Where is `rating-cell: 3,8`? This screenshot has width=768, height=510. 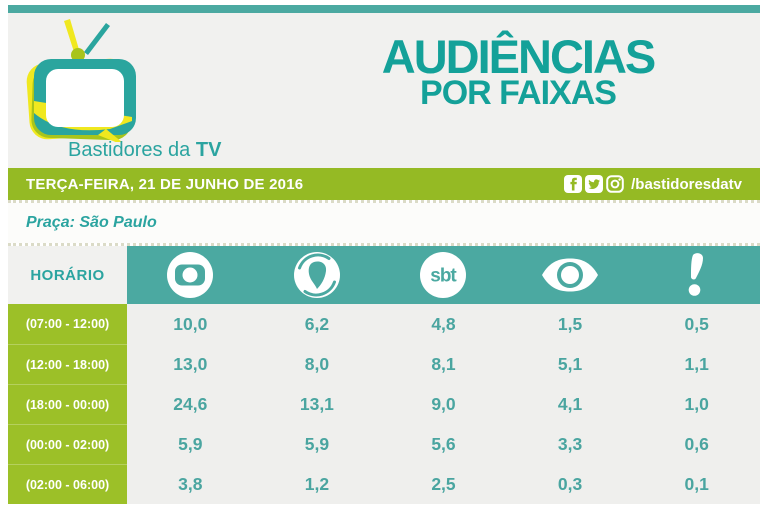
rating-cell: 3,8 is located at coordinates (190, 484).